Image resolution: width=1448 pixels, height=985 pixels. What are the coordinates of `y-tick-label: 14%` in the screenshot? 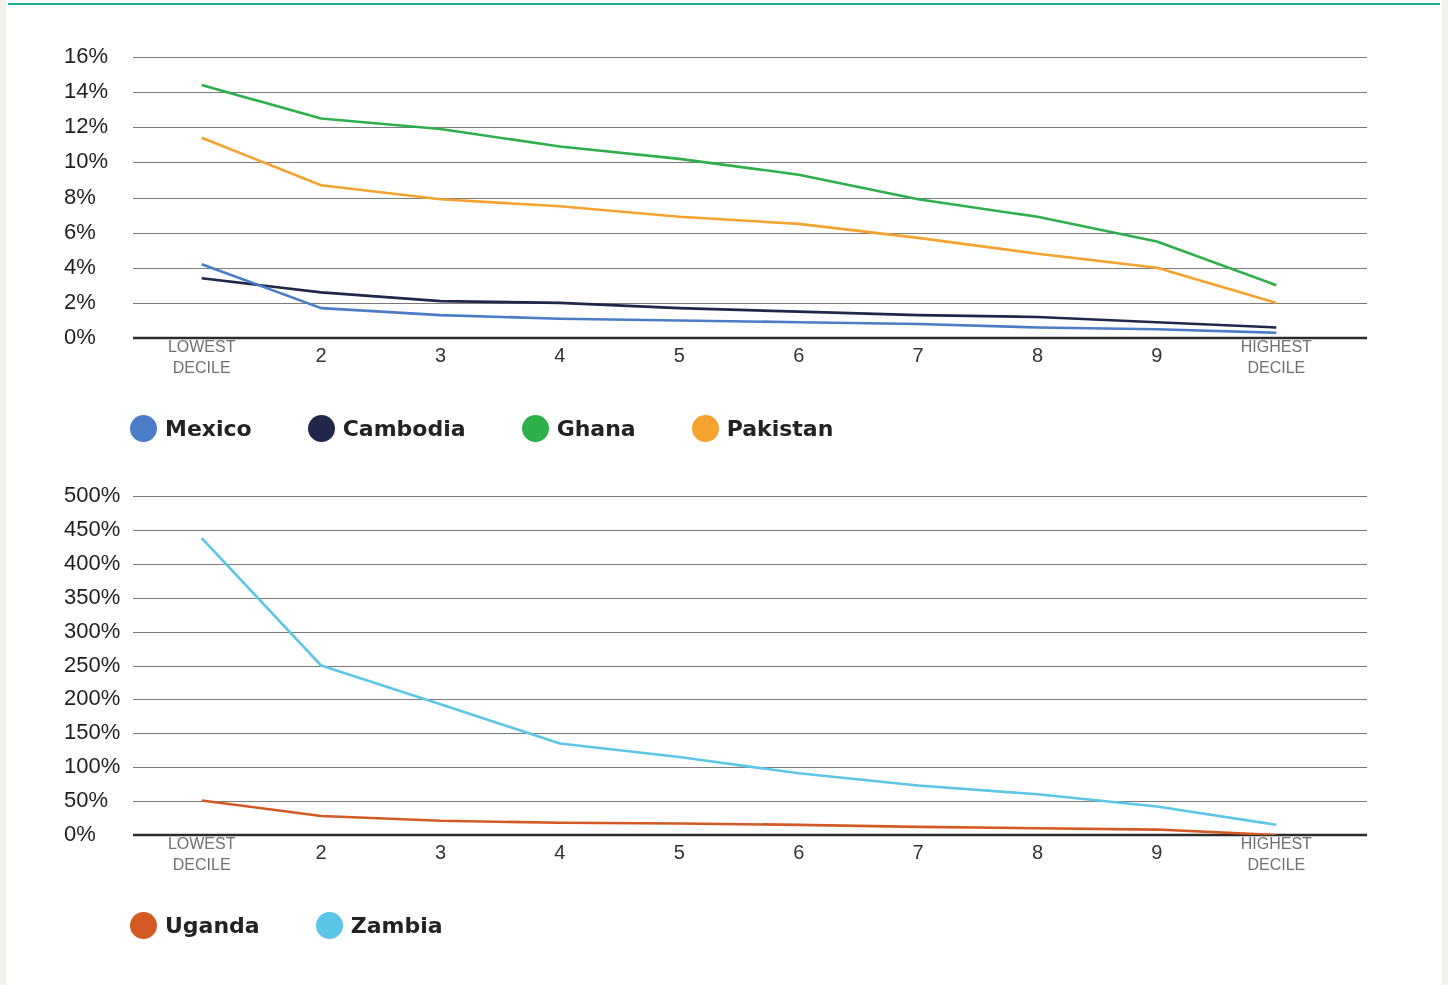 It's located at (86, 91).